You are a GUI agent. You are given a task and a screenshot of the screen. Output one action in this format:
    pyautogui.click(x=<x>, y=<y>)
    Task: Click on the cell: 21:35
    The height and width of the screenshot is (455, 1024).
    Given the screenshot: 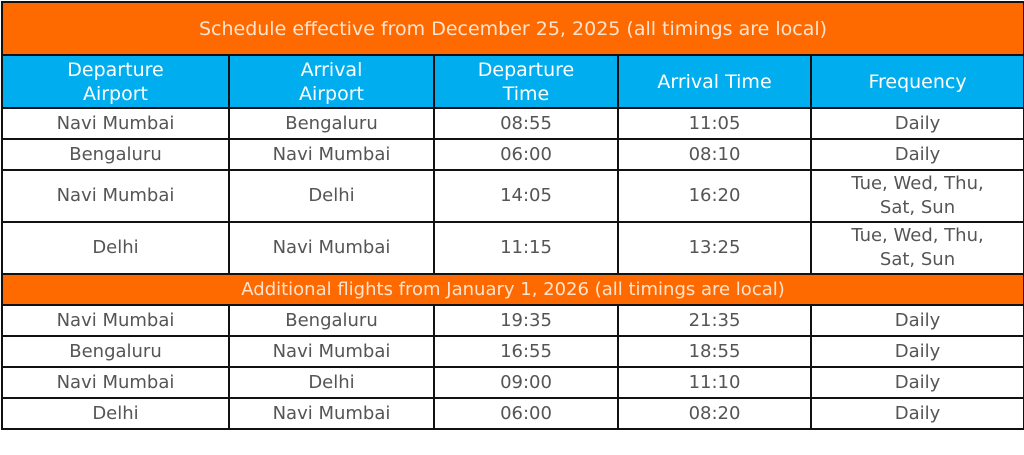 What is the action you would take?
    pyautogui.click(x=714, y=320)
    